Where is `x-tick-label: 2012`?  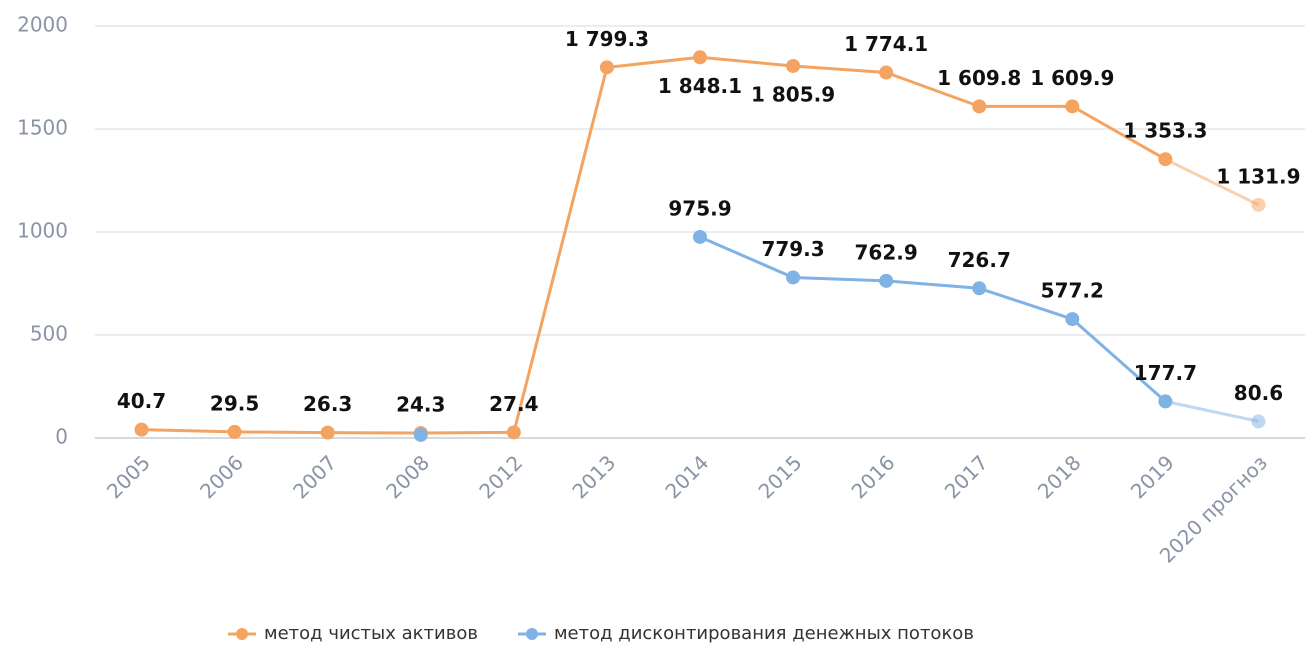
x-tick-label: 2012 is located at coordinates (500, 476).